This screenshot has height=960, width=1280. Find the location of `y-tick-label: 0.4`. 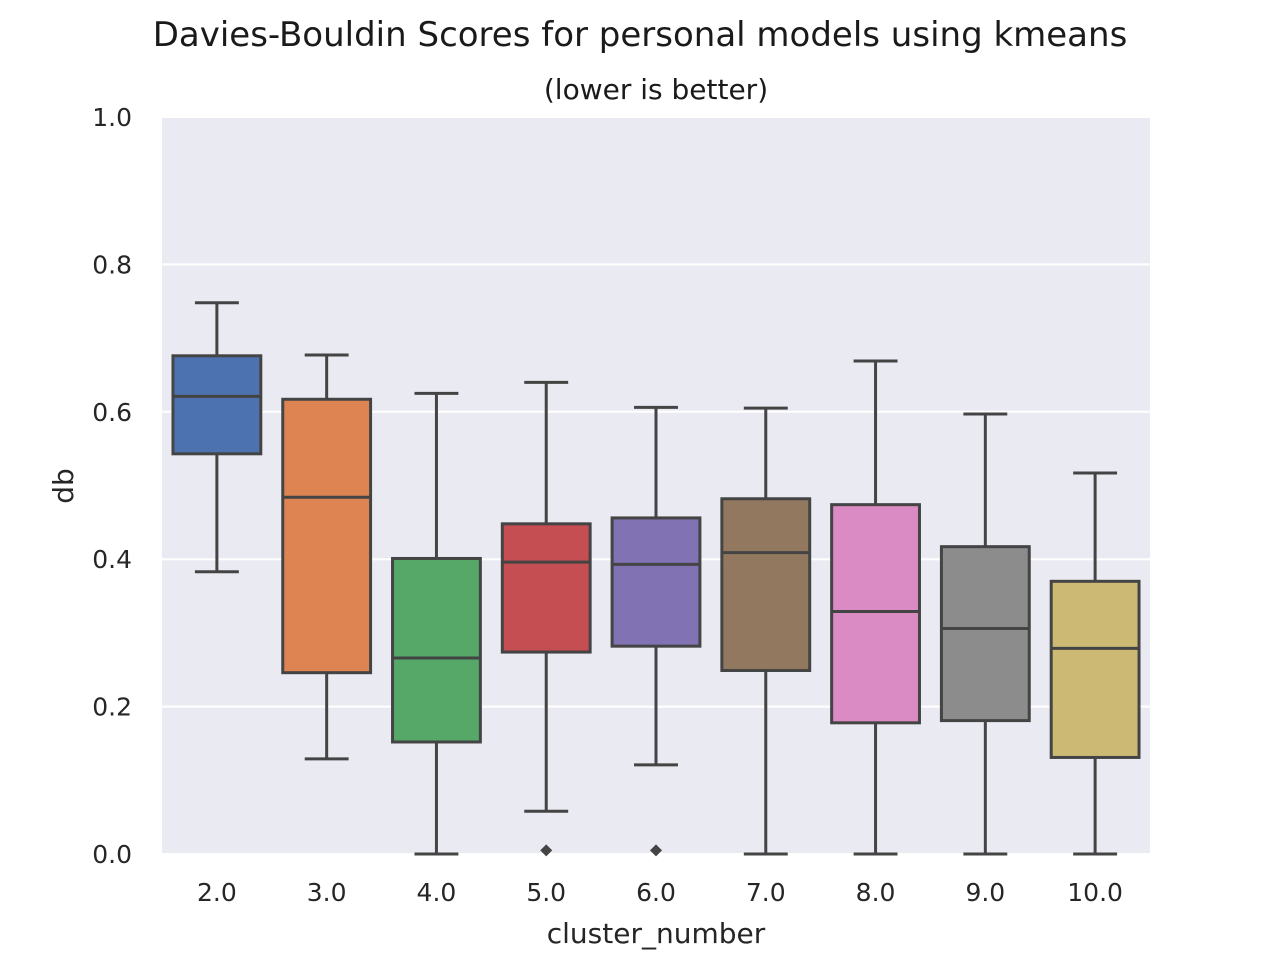

y-tick-label: 0.4 is located at coordinates (112, 559).